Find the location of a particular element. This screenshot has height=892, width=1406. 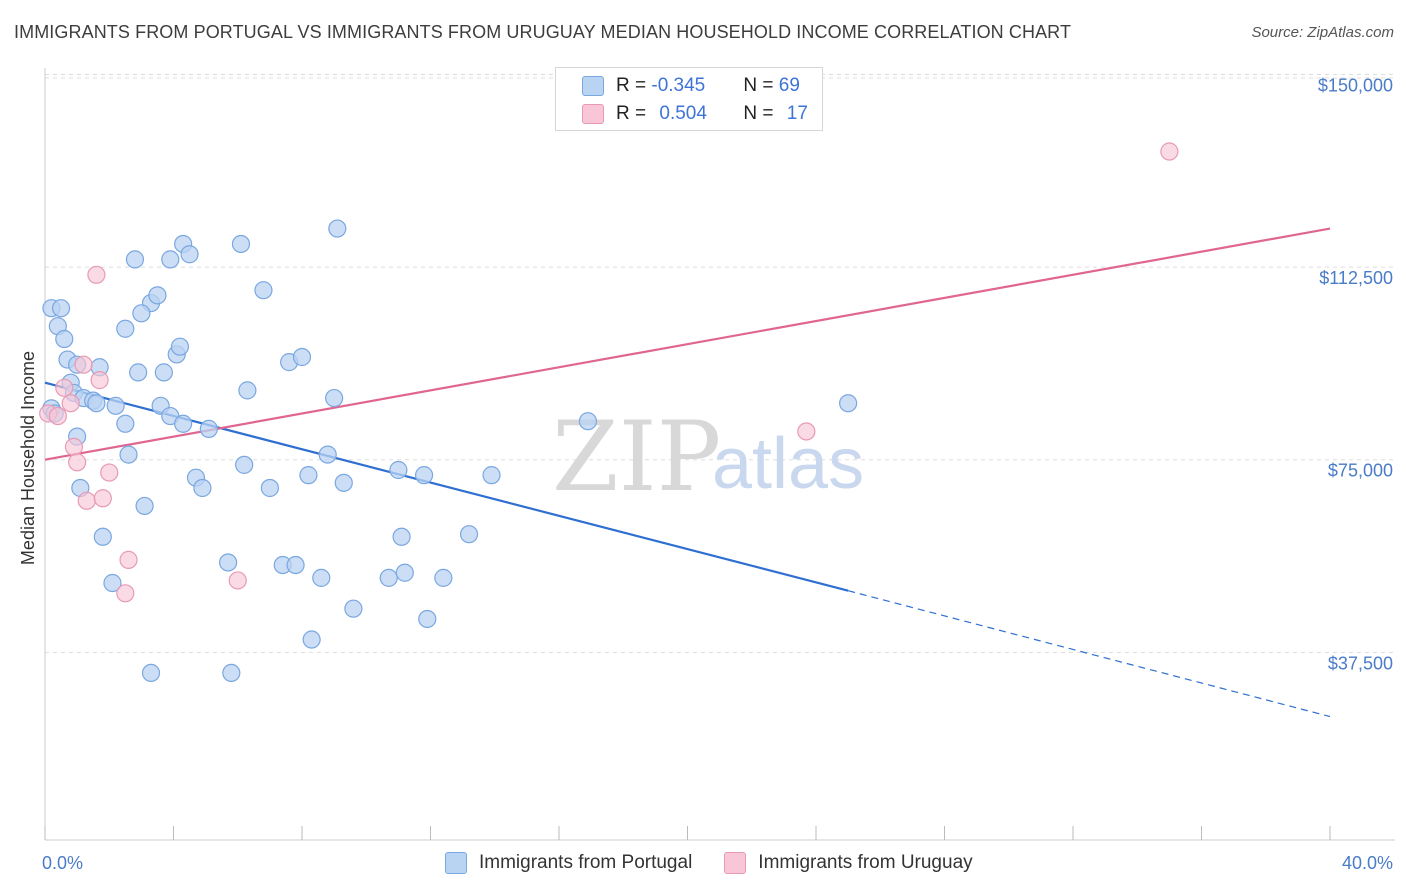

legend-label-uruguay: Immigrants from Uruguay is located at coordinates (865, 862).